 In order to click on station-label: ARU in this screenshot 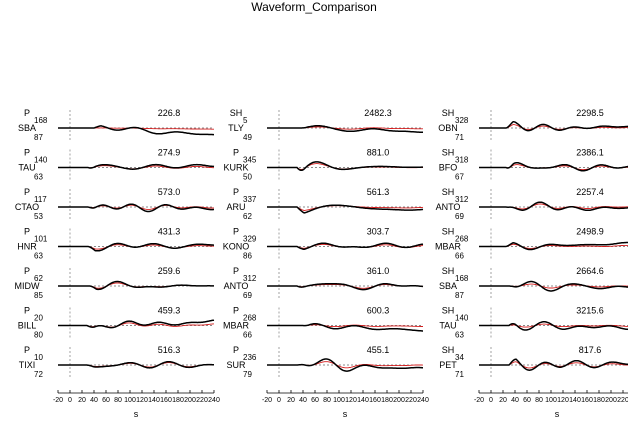, I will do `click(235, 207)`.